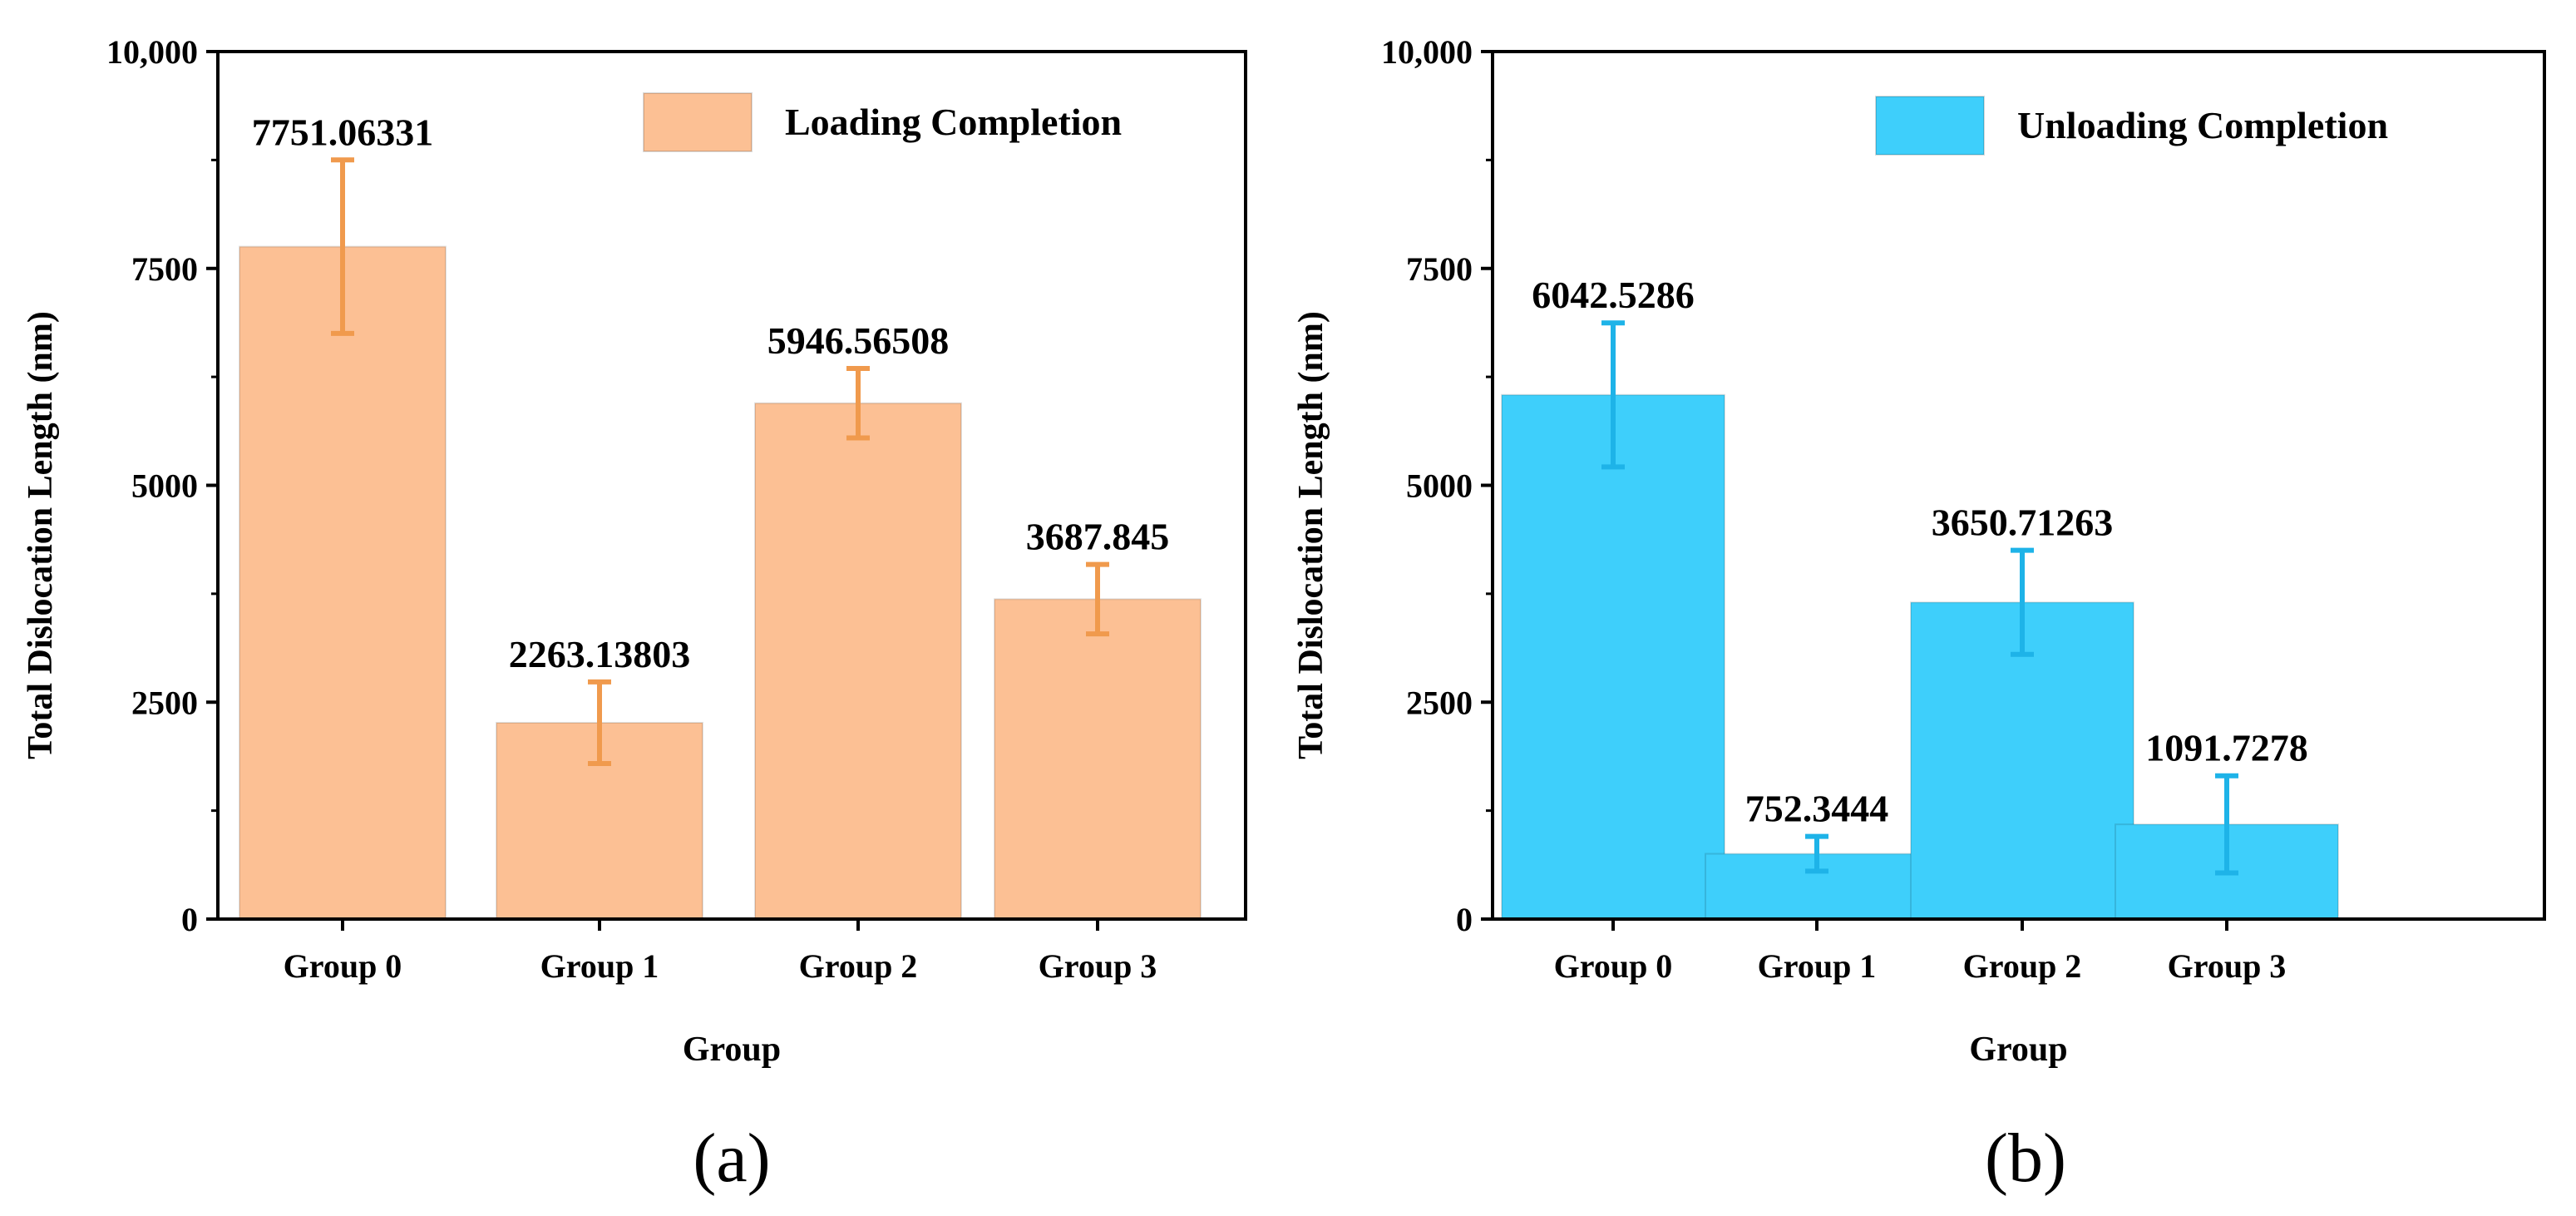 The width and height of the screenshot is (2576, 1216). What do you see at coordinates (600, 654) in the screenshot?
I see `value-label: 2263.13803` at bounding box center [600, 654].